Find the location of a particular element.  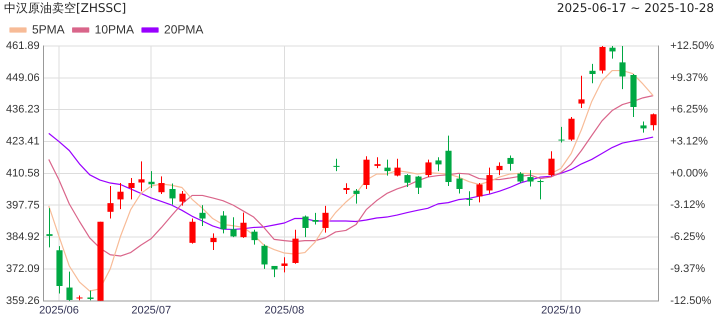

y2-tick-label: +3.12% is located at coordinates (689, 142).